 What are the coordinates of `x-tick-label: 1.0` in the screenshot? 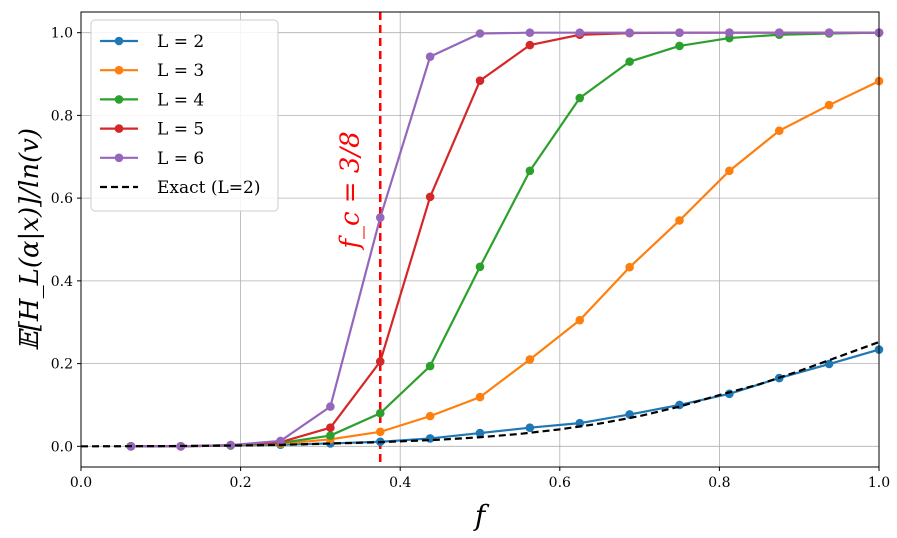 It's located at (879, 483).